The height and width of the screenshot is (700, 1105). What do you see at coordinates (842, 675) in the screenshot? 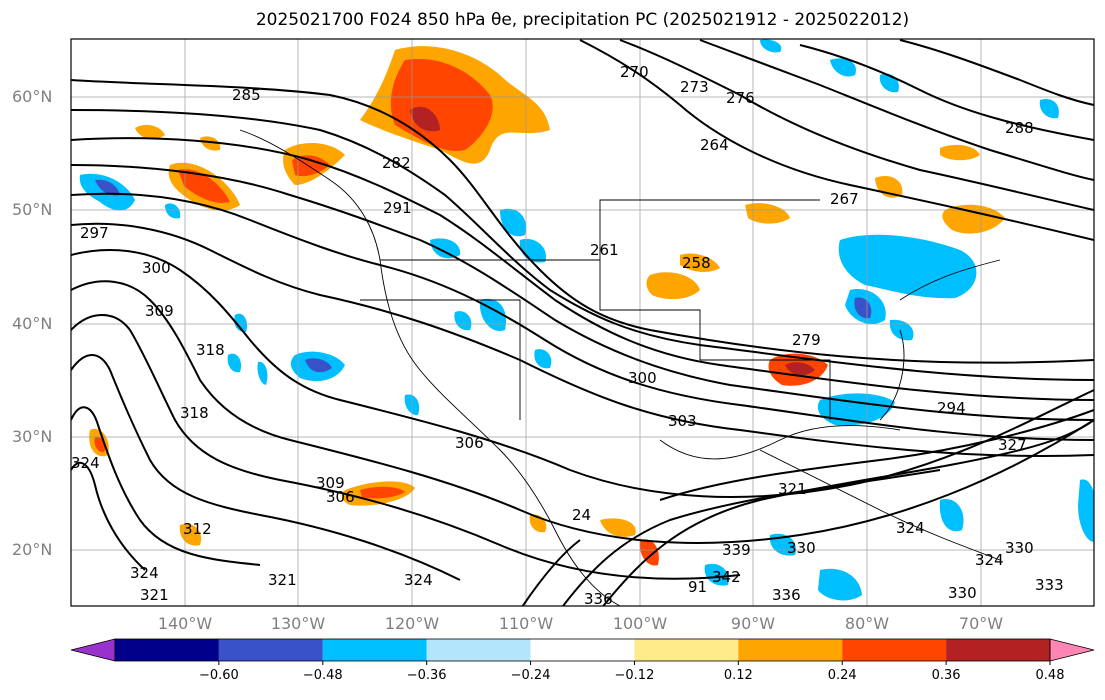
I see `colorbar-tick-label: 0.24` at bounding box center [842, 675].